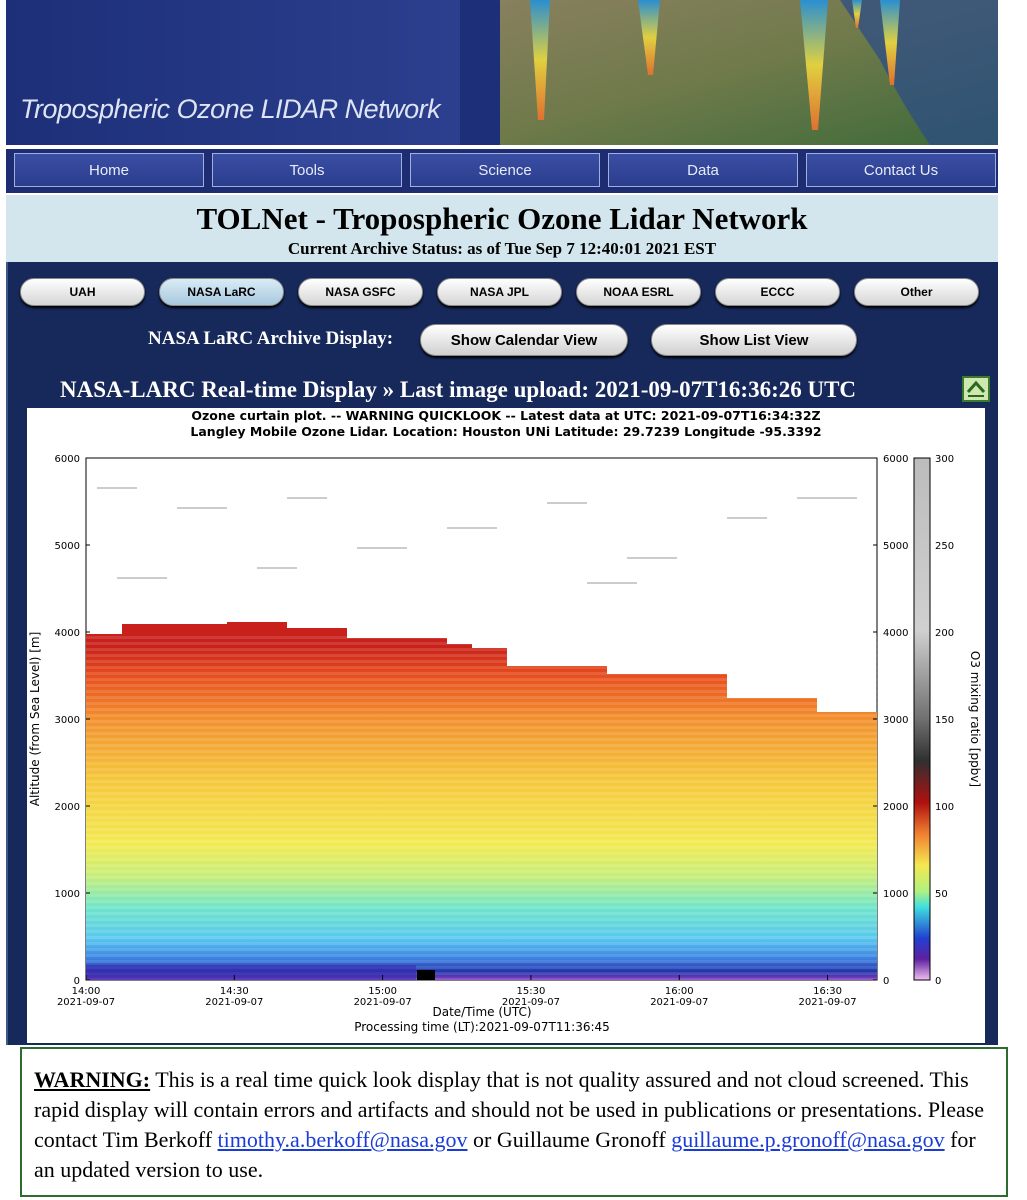 This screenshot has width=1027, height=1200. Describe the element at coordinates (426, 975) in the screenshot. I see `data-gap` at that location.